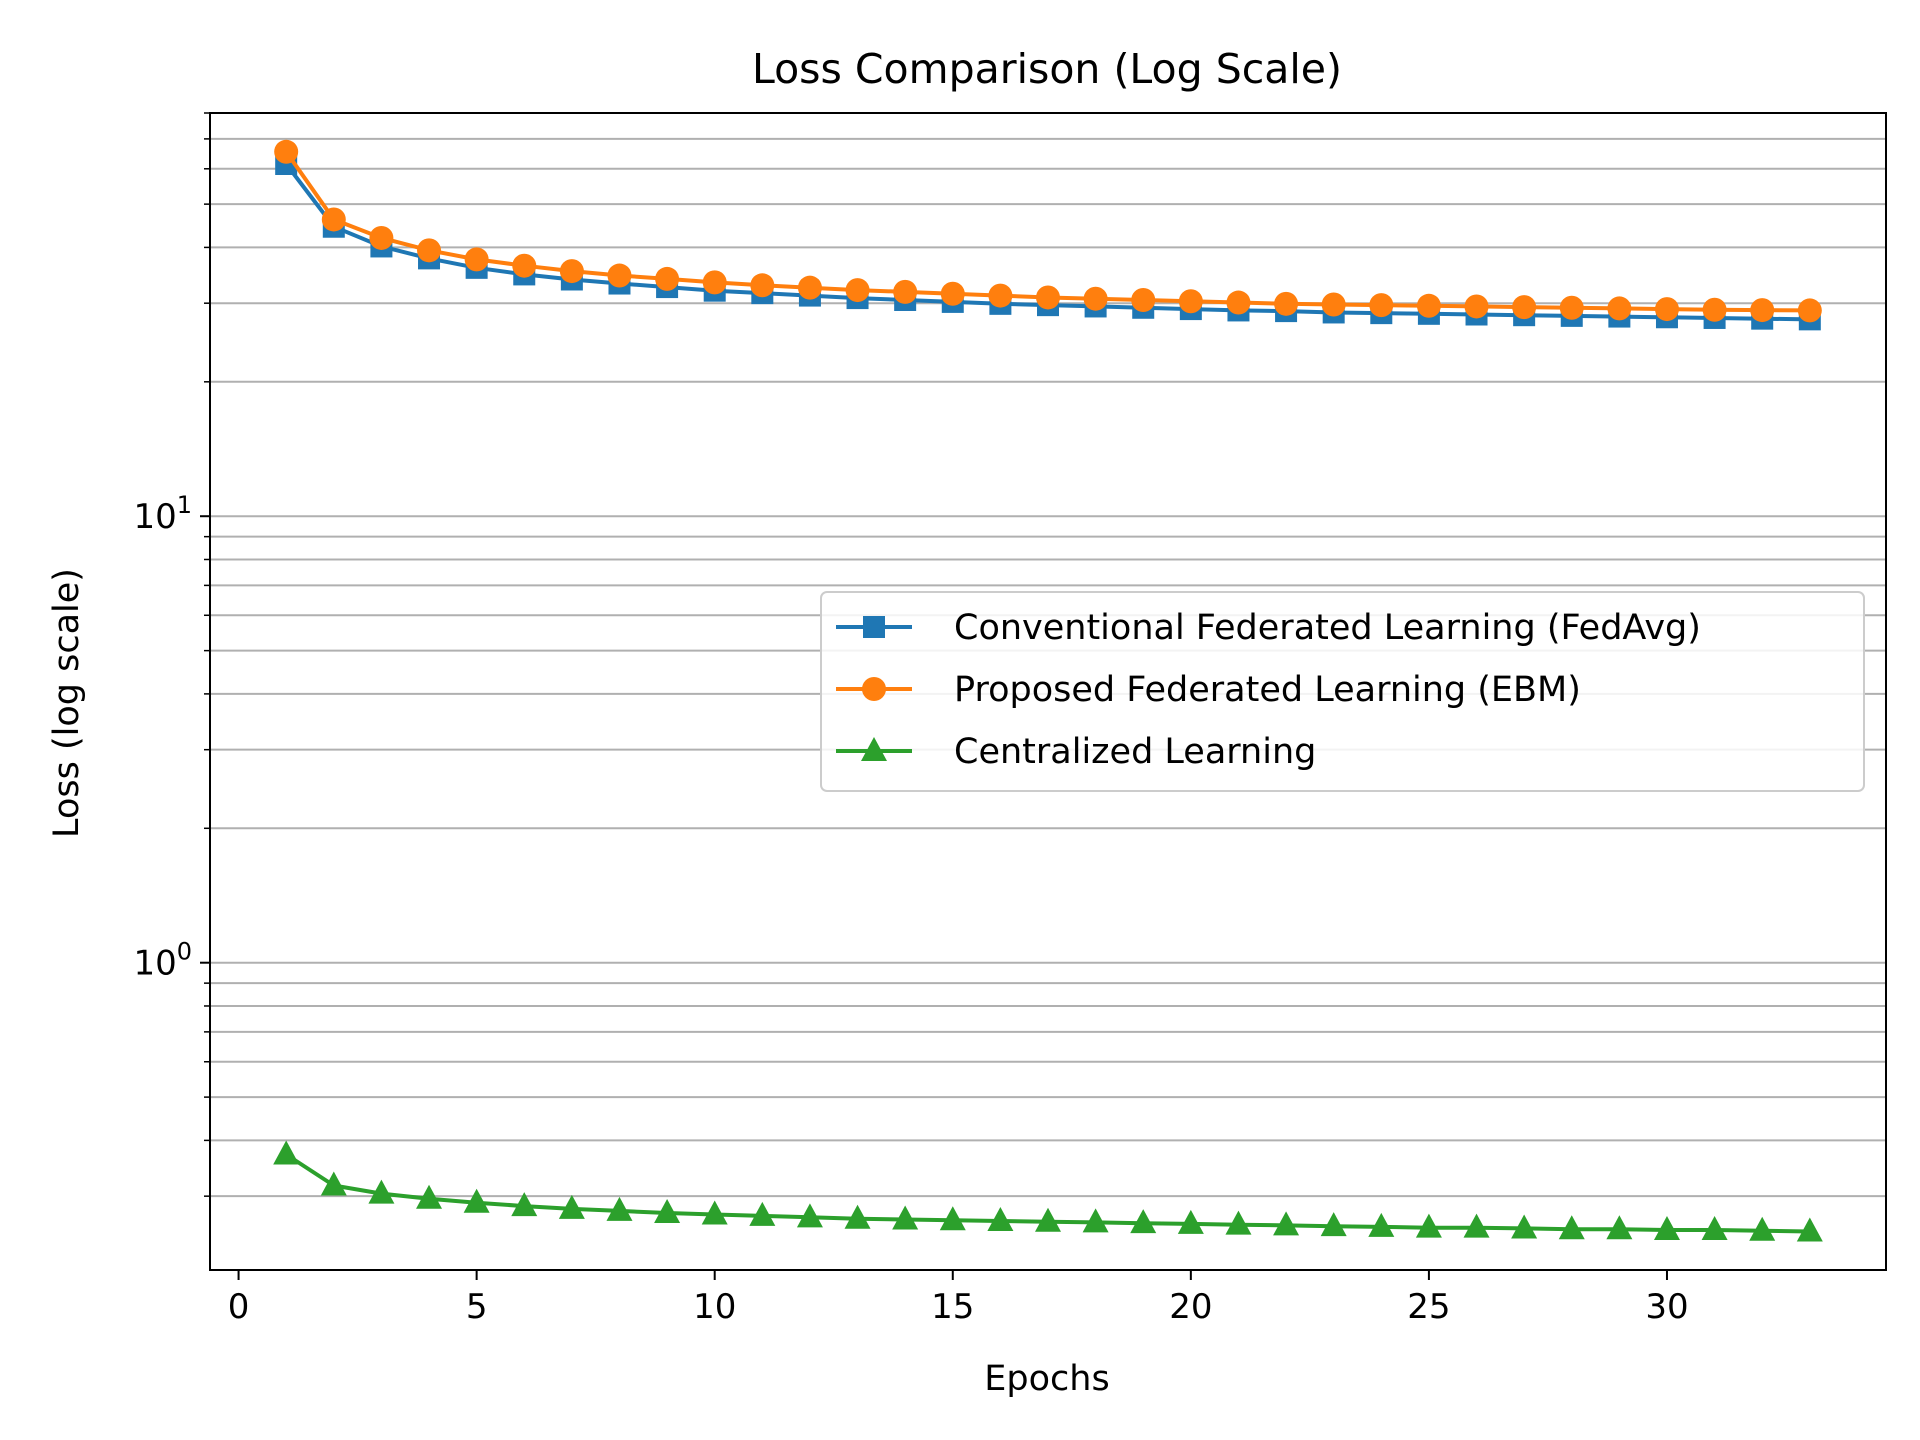  Describe the element at coordinates (714, 1307) in the screenshot. I see `x-tick-label: 10` at that location.